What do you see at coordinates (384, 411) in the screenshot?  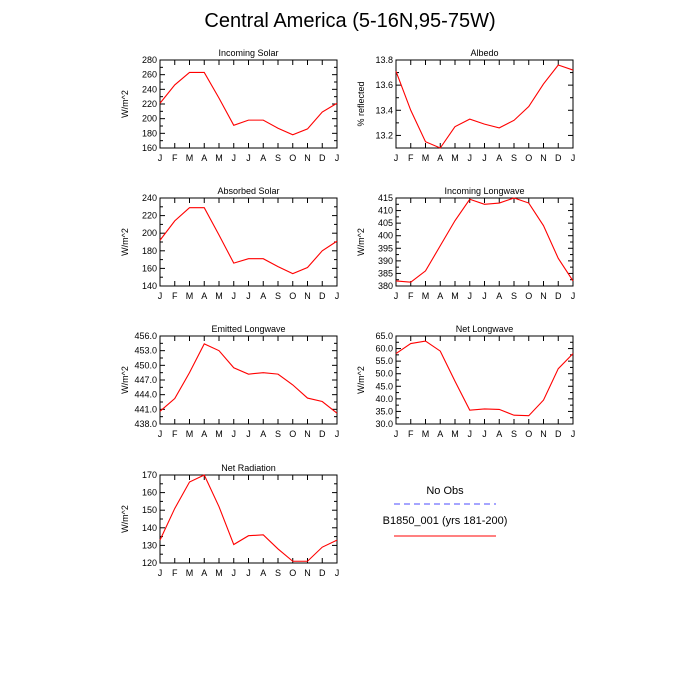 I see `y-tick-label: 35.0` at bounding box center [384, 411].